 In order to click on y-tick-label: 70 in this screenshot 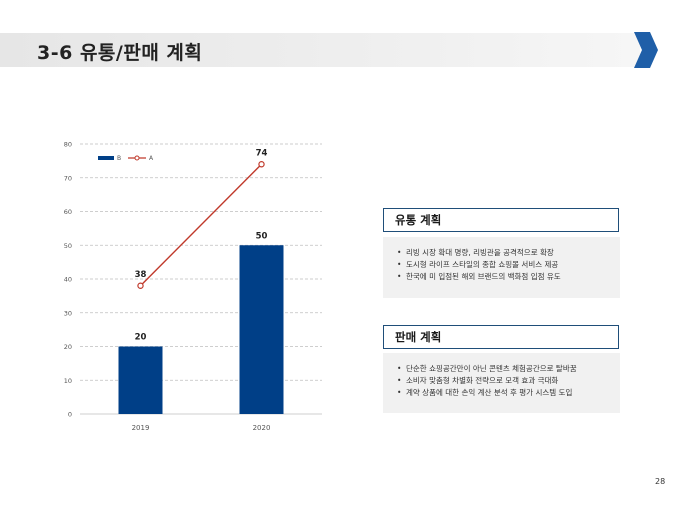, I will do `click(68, 178)`.